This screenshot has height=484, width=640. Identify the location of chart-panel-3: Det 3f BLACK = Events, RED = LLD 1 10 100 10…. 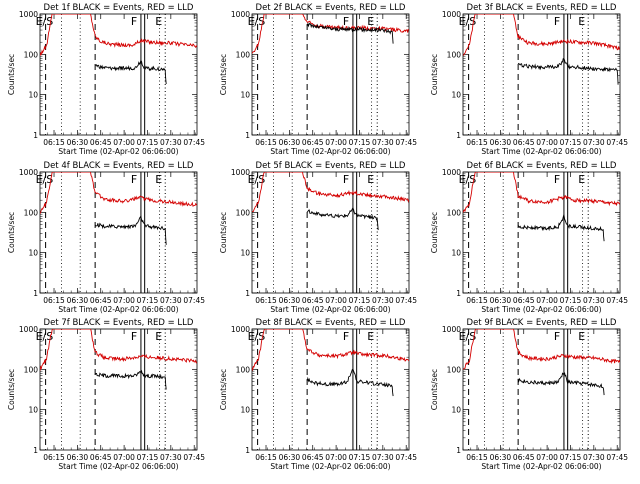
(529, 79).